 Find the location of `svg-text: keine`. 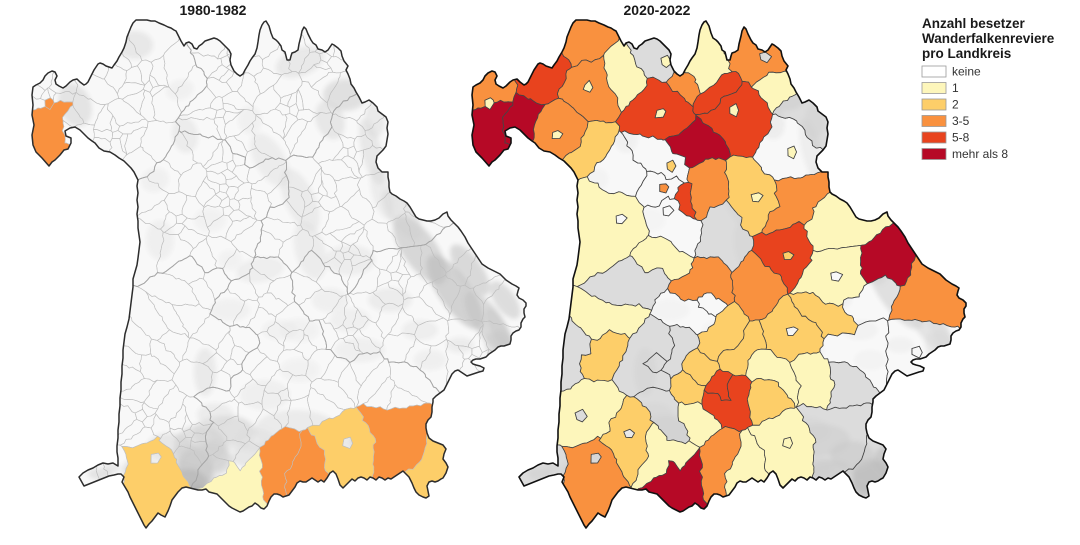

svg-text: keine is located at coordinates (966, 72).